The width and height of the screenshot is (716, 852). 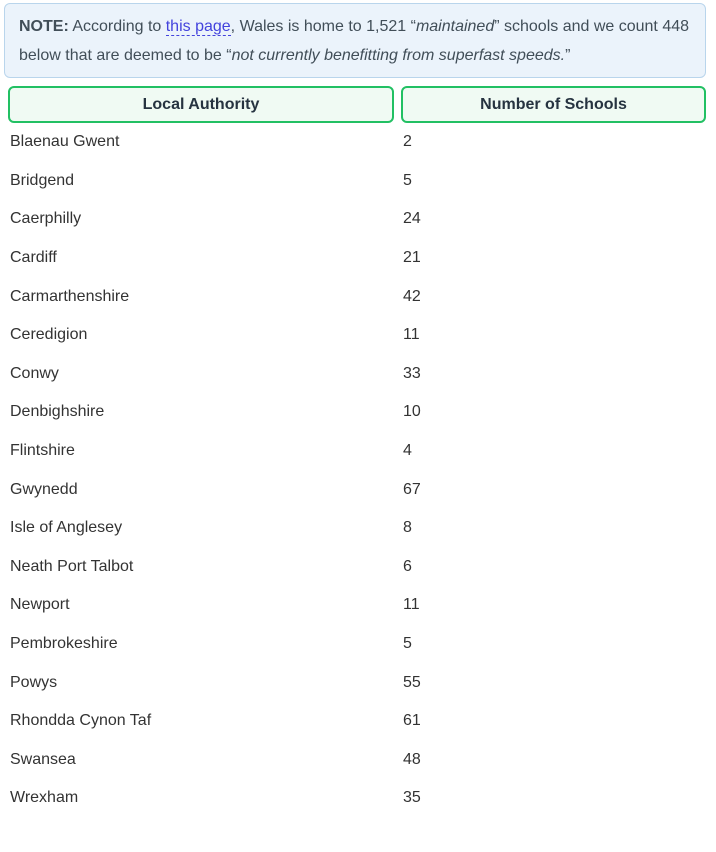 I want to click on table-row: Caerphilly 24, so click(x=357, y=219).